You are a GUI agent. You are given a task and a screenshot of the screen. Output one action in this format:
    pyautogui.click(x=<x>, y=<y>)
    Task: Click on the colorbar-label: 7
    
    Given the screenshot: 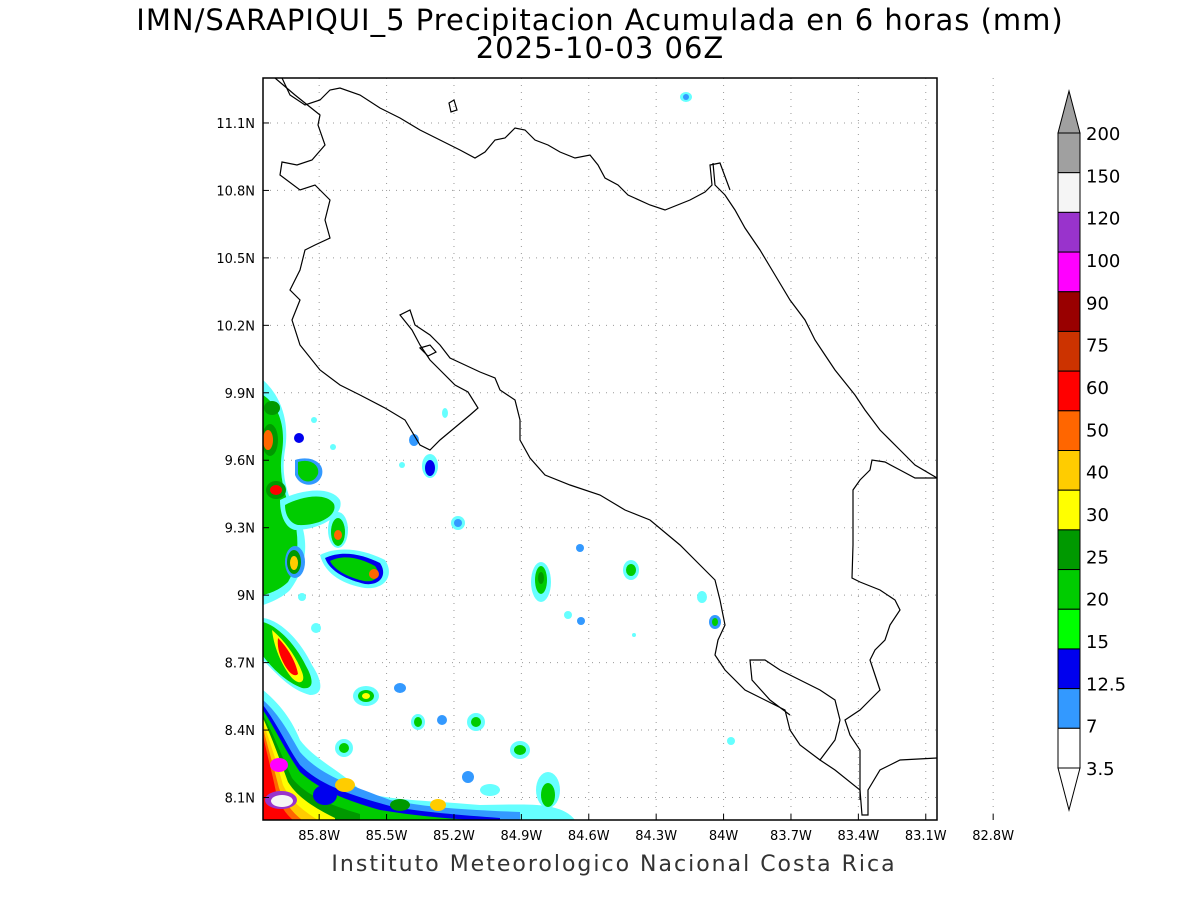 What is the action you would take?
    pyautogui.click(x=1091, y=727)
    